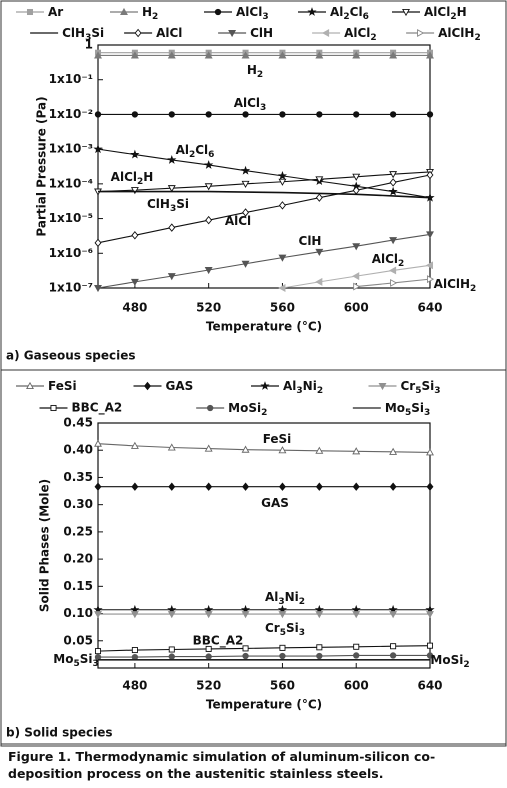 The height and width of the screenshot is (788, 507). I want to click on panel-label: b) Solid species, so click(59, 733).